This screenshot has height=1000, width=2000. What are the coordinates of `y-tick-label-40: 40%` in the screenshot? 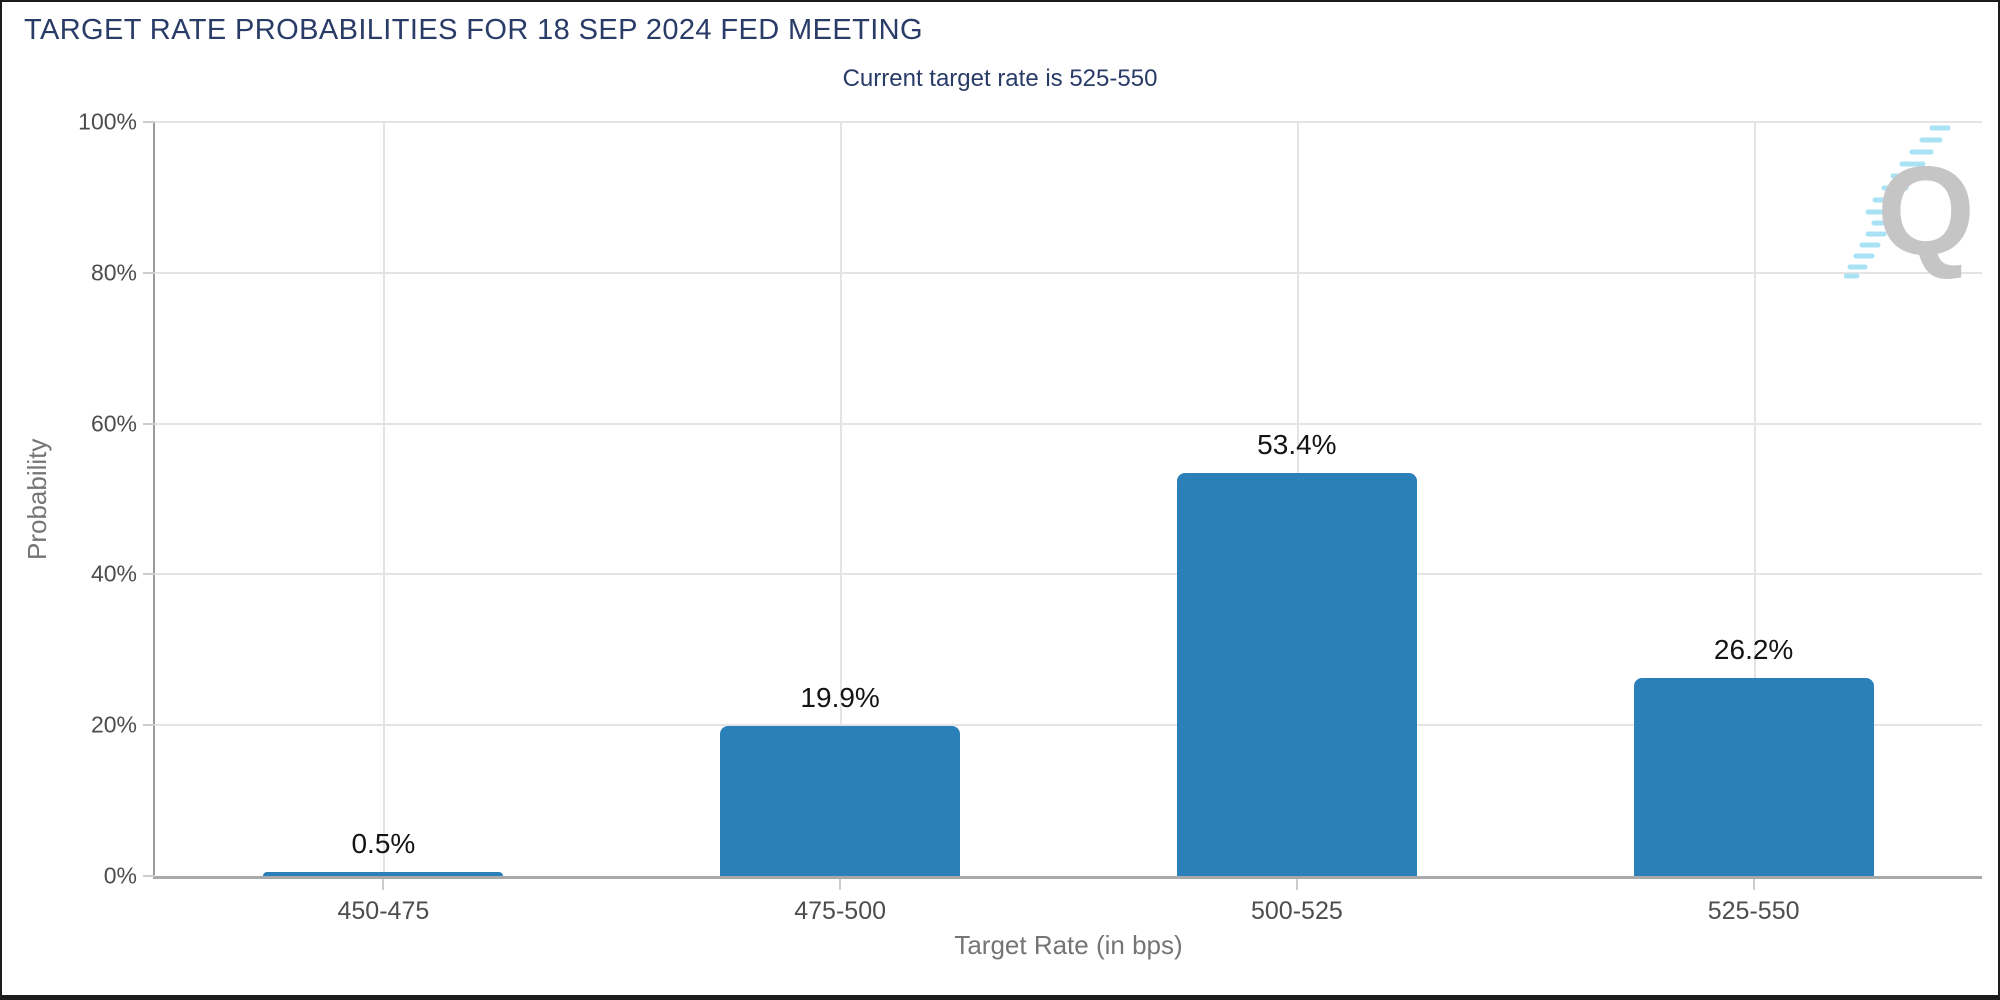 It's located at (113, 573).